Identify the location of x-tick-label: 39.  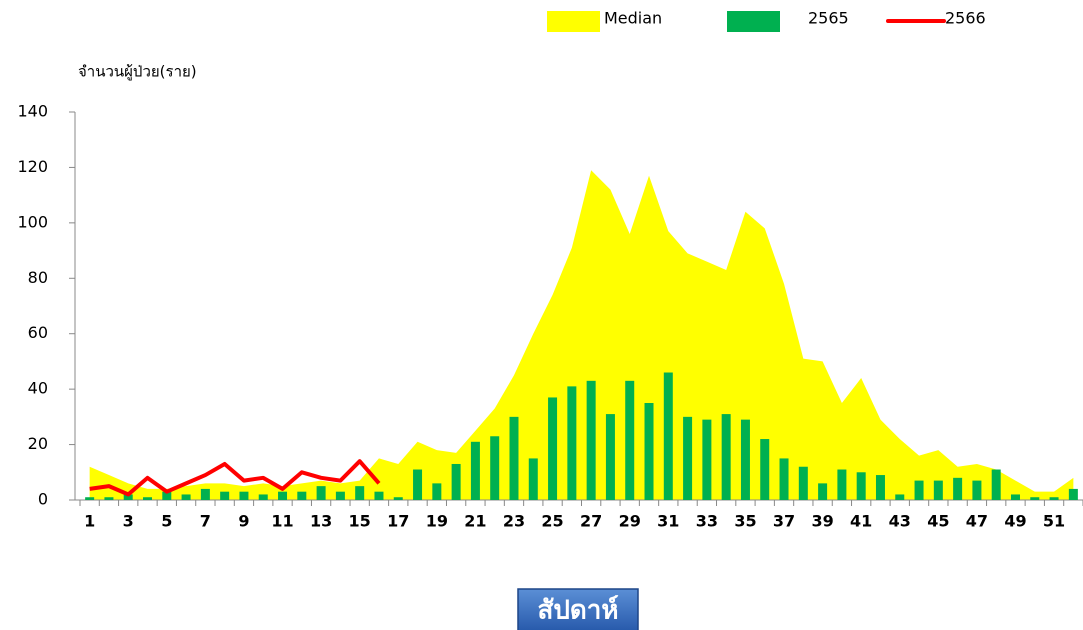
(822, 521).